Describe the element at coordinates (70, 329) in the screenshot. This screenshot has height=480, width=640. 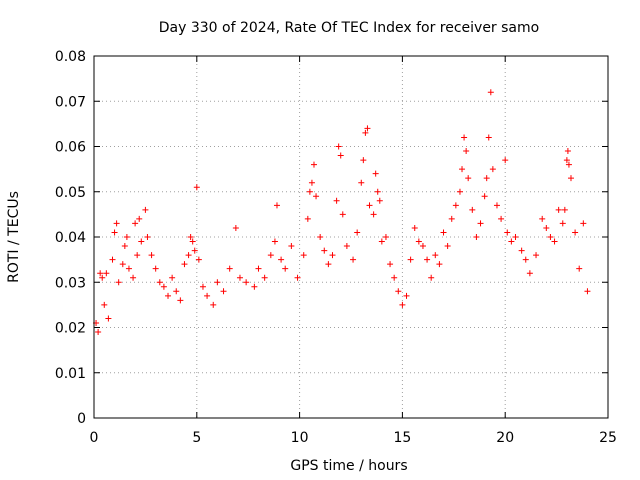
I see `y-tick-label: 0.02` at that location.